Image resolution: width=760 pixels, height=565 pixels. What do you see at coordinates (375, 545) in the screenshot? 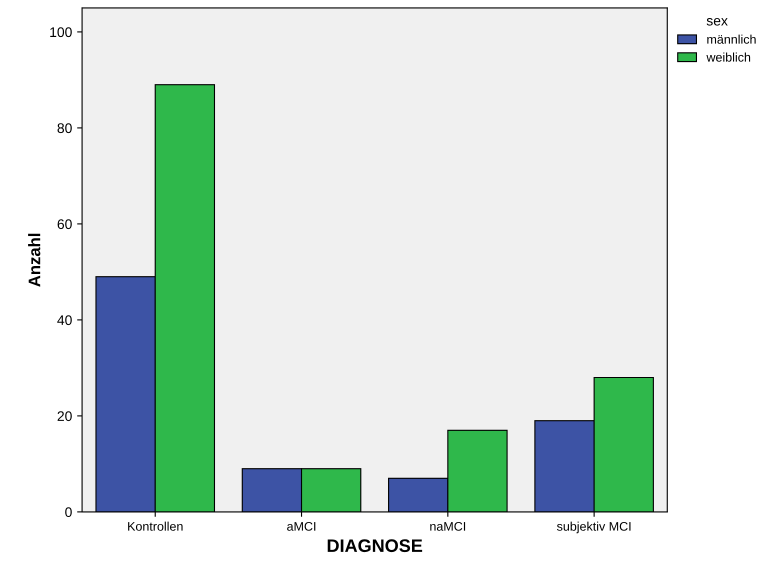
I see `x-axis-title: DIAGNOSE` at bounding box center [375, 545].